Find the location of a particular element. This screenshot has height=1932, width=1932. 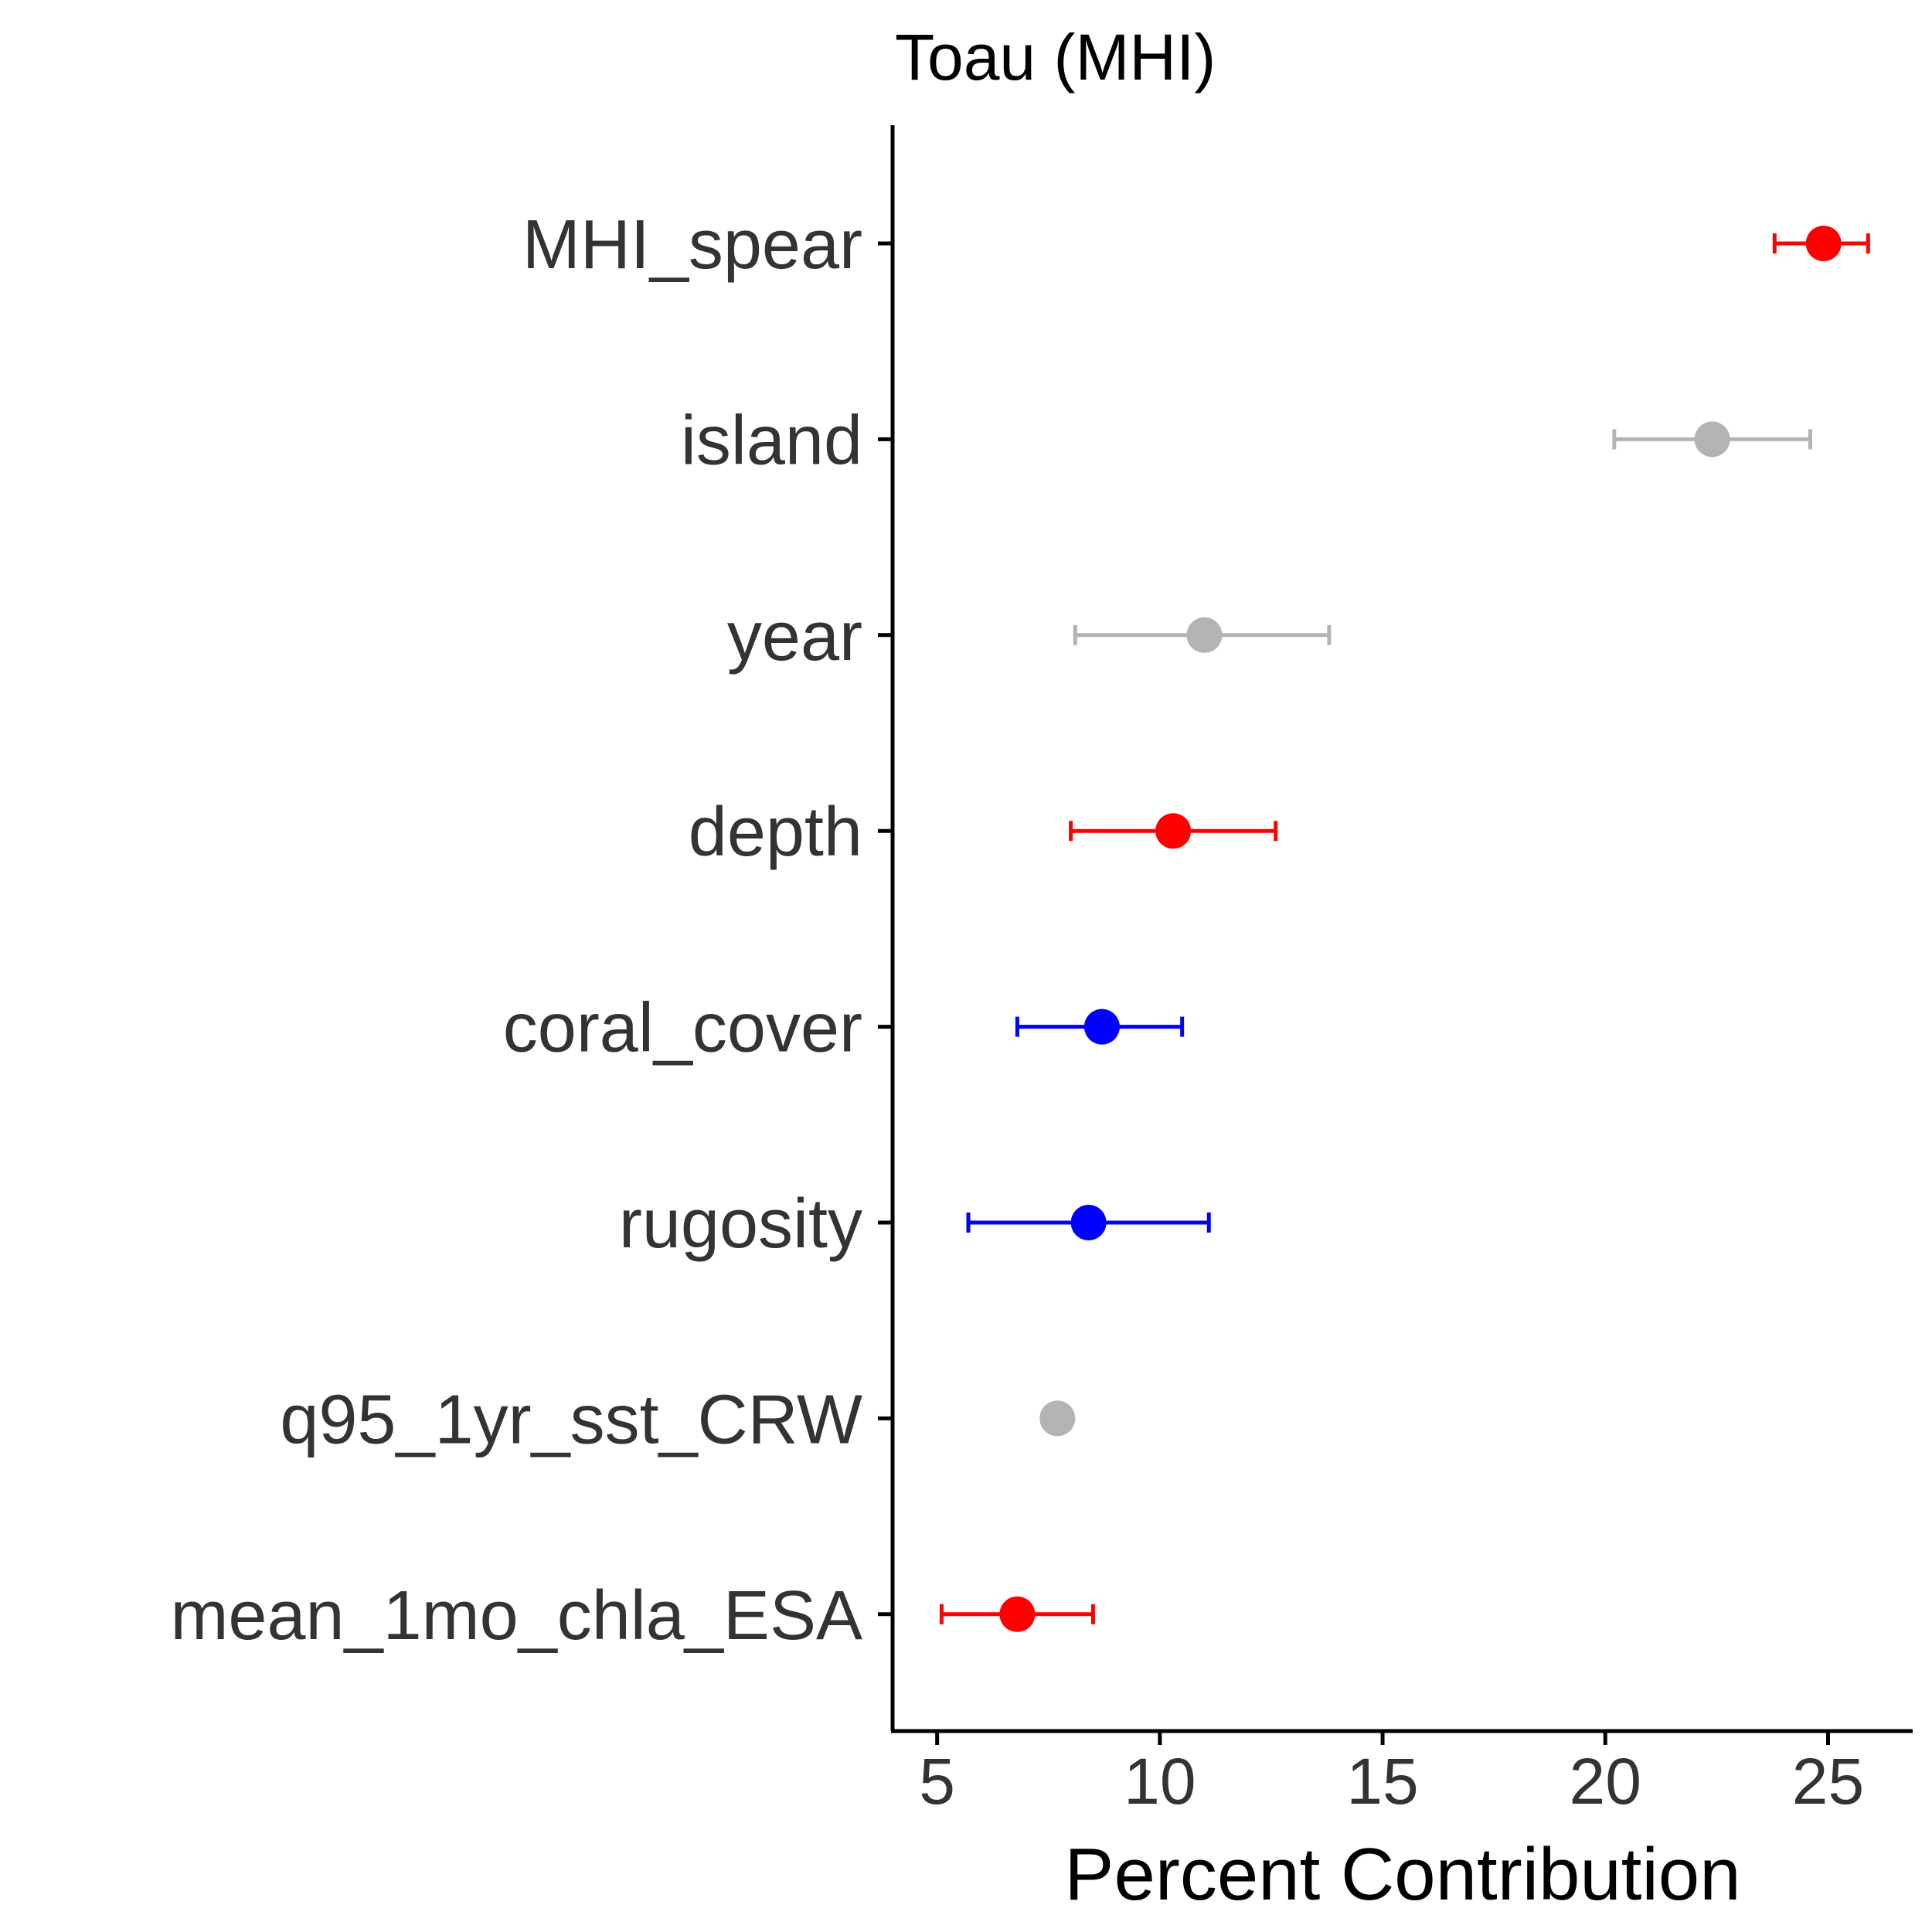

x-axis: 5 10 15 20 25 is located at coordinates (1391, 1774).